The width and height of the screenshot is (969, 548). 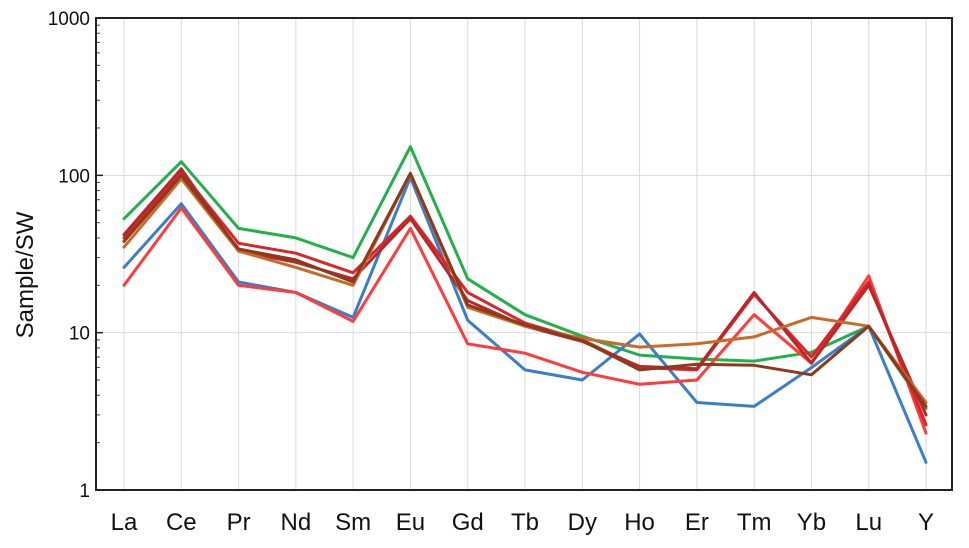 I want to click on x-tick-label: Dy, so click(x=582, y=522).